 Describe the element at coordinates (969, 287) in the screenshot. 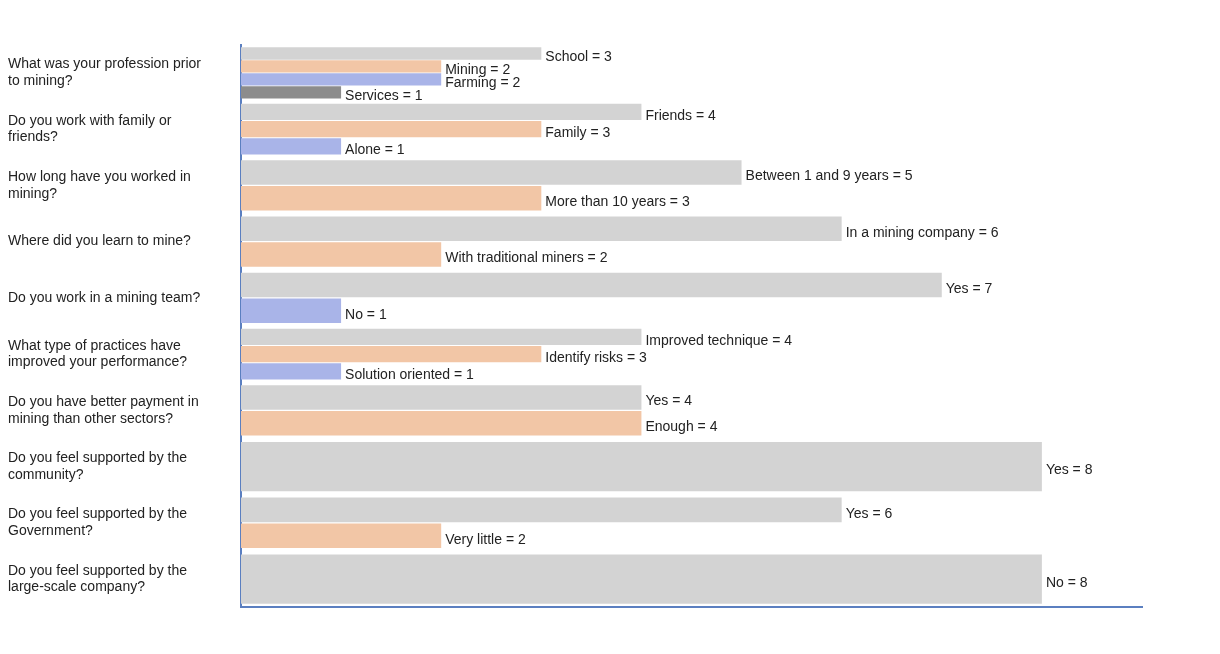

I see `data-label: Yes = 7` at that location.